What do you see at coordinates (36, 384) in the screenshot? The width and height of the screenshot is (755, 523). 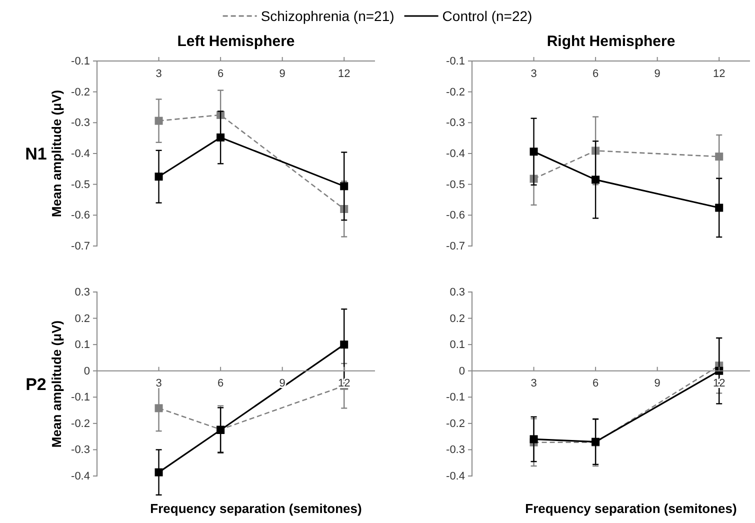 I see `text: P2` at bounding box center [36, 384].